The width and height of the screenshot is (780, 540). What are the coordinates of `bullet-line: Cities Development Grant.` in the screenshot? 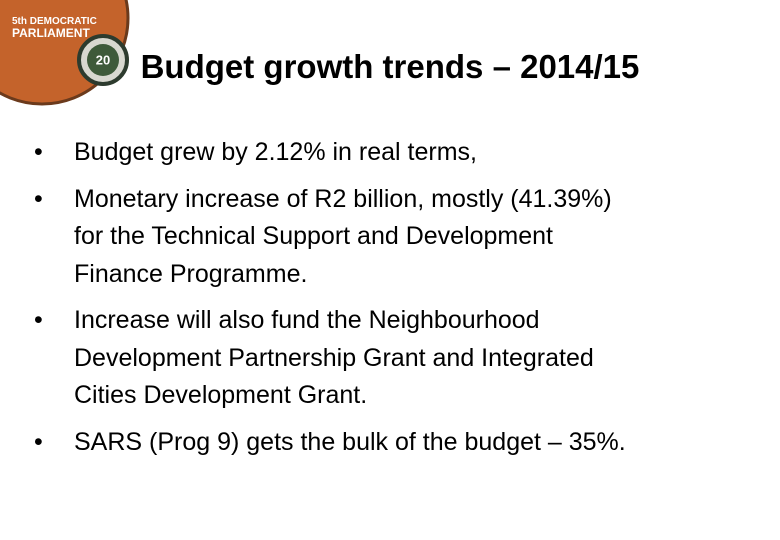 It's located at (221, 395).